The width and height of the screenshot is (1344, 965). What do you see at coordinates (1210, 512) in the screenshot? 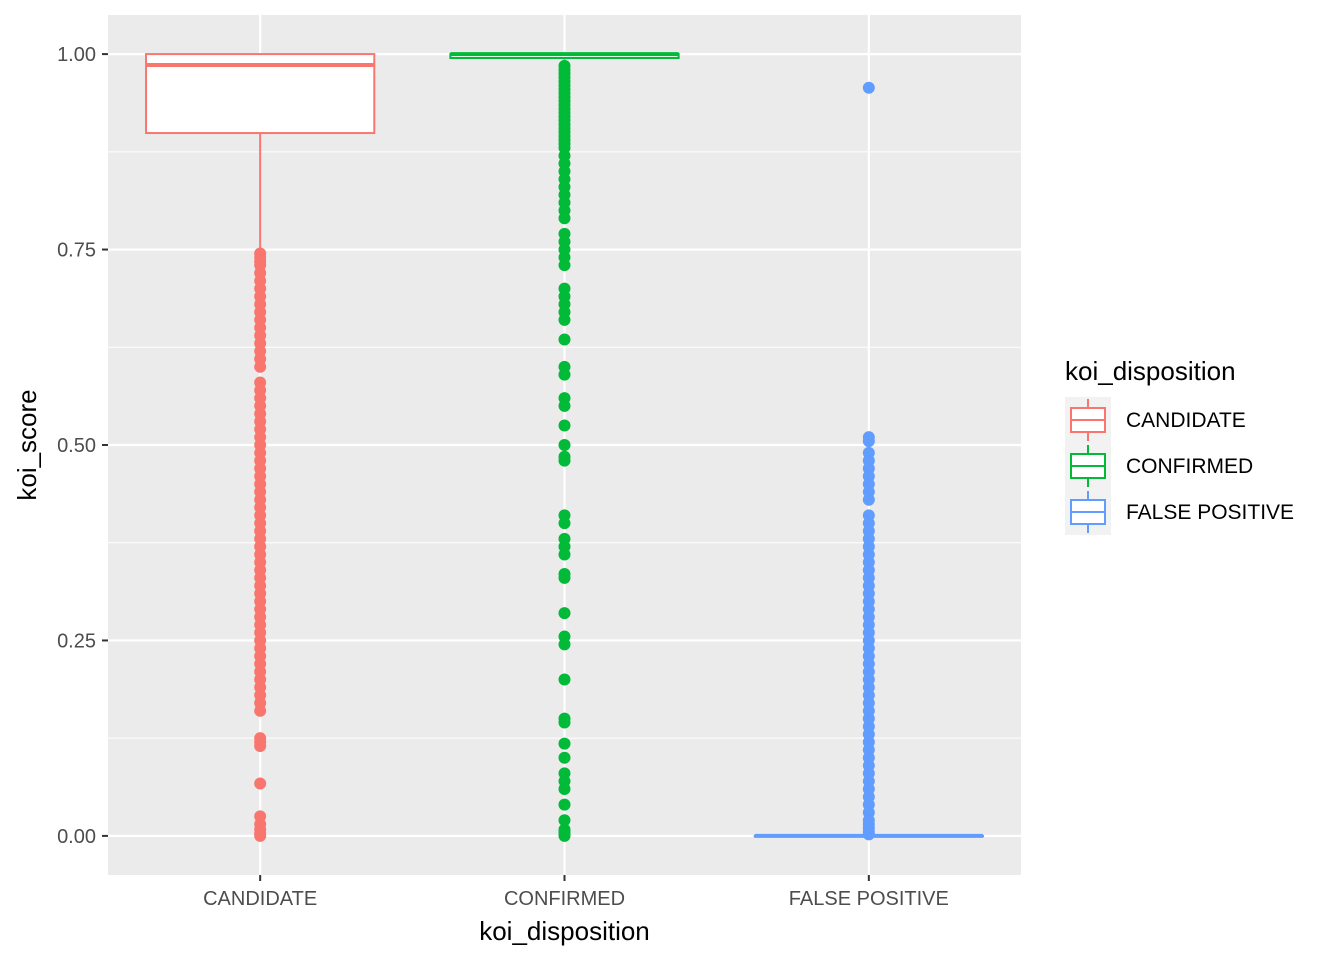
I see `legend-label: FALSE POSITIVE` at bounding box center [1210, 512].